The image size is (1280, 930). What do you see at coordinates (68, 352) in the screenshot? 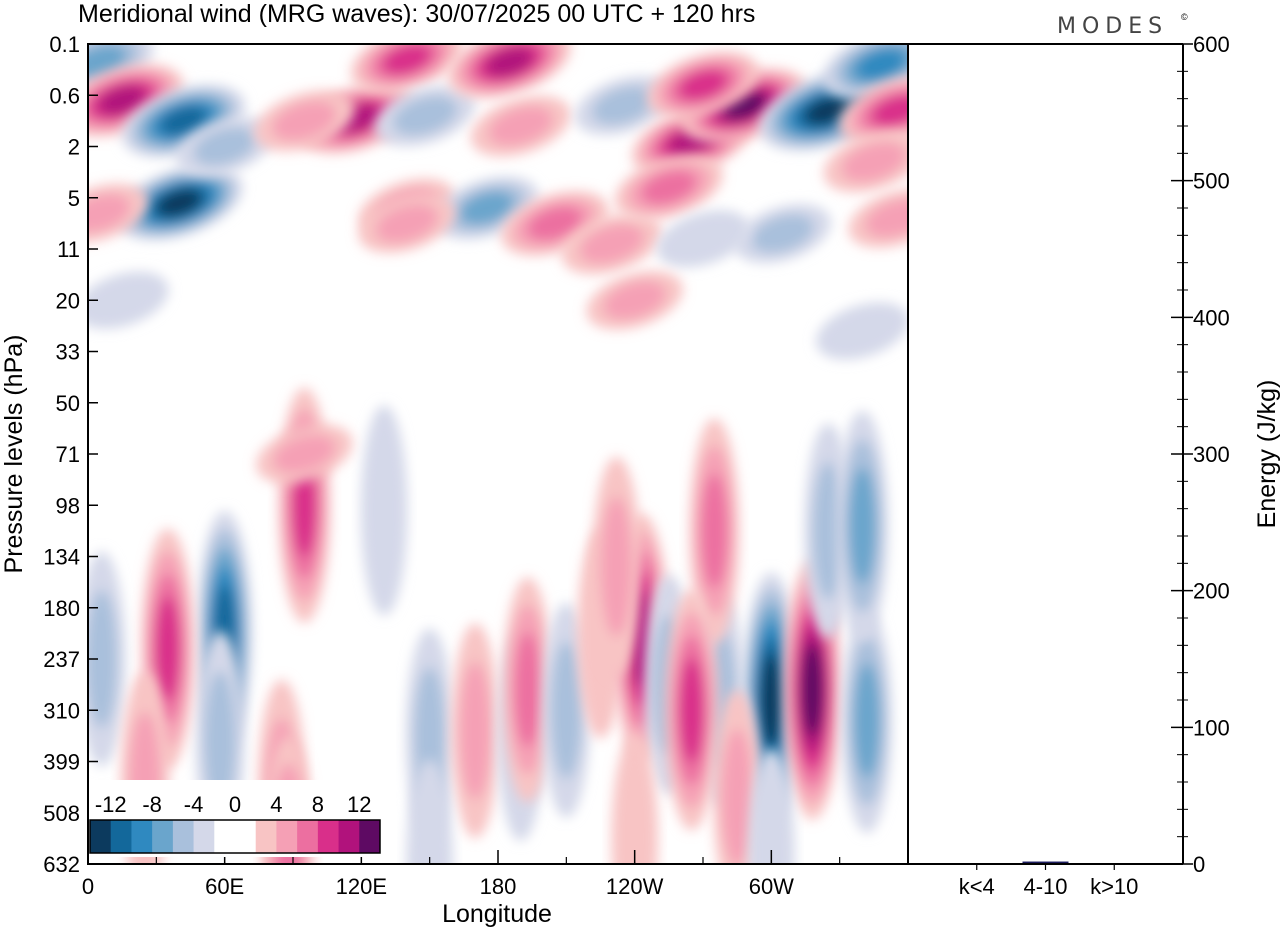
I see `y-tick-label: 33` at bounding box center [68, 352].